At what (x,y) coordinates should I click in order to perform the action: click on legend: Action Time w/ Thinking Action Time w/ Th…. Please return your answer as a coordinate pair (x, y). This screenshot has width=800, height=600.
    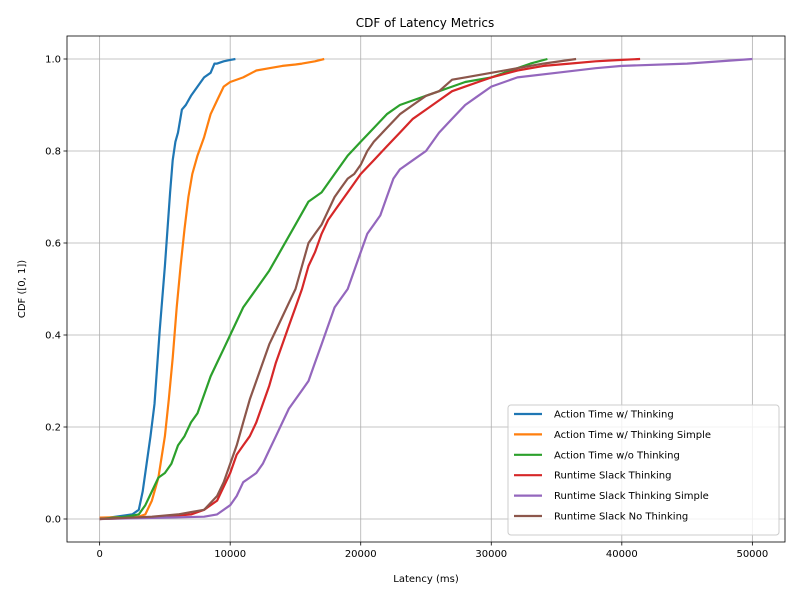
    Looking at the image, I should click on (643, 470).